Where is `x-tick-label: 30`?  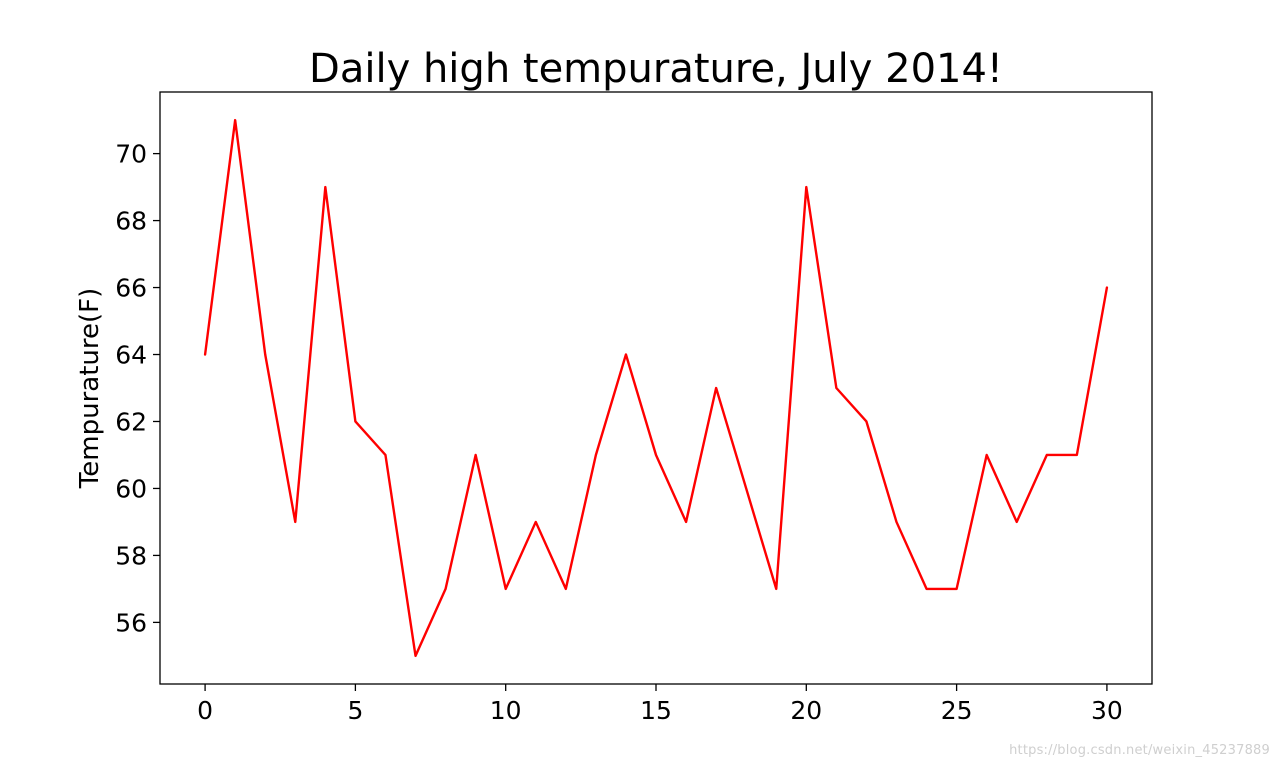
x-tick-label: 30 is located at coordinates (1107, 710).